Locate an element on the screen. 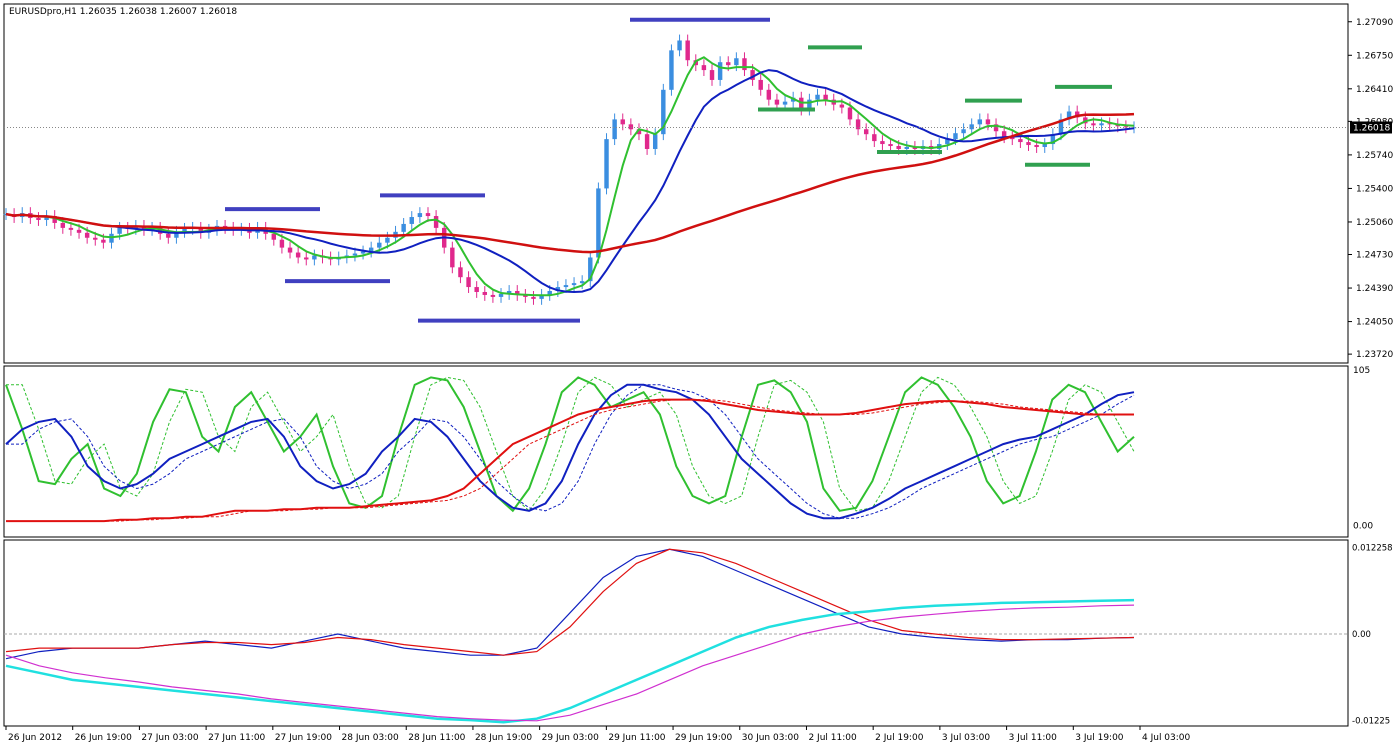  x-tick-label: 2 Jul 19:00 is located at coordinates (899, 738).